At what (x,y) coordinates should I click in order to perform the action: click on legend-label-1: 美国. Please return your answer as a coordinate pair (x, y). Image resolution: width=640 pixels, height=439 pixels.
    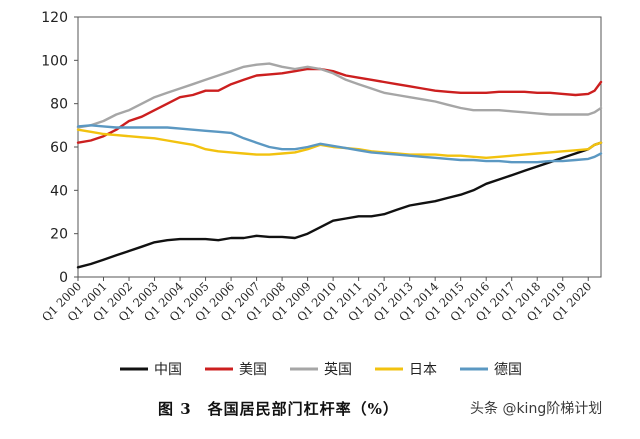
    Looking at the image, I should click on (253, 370).